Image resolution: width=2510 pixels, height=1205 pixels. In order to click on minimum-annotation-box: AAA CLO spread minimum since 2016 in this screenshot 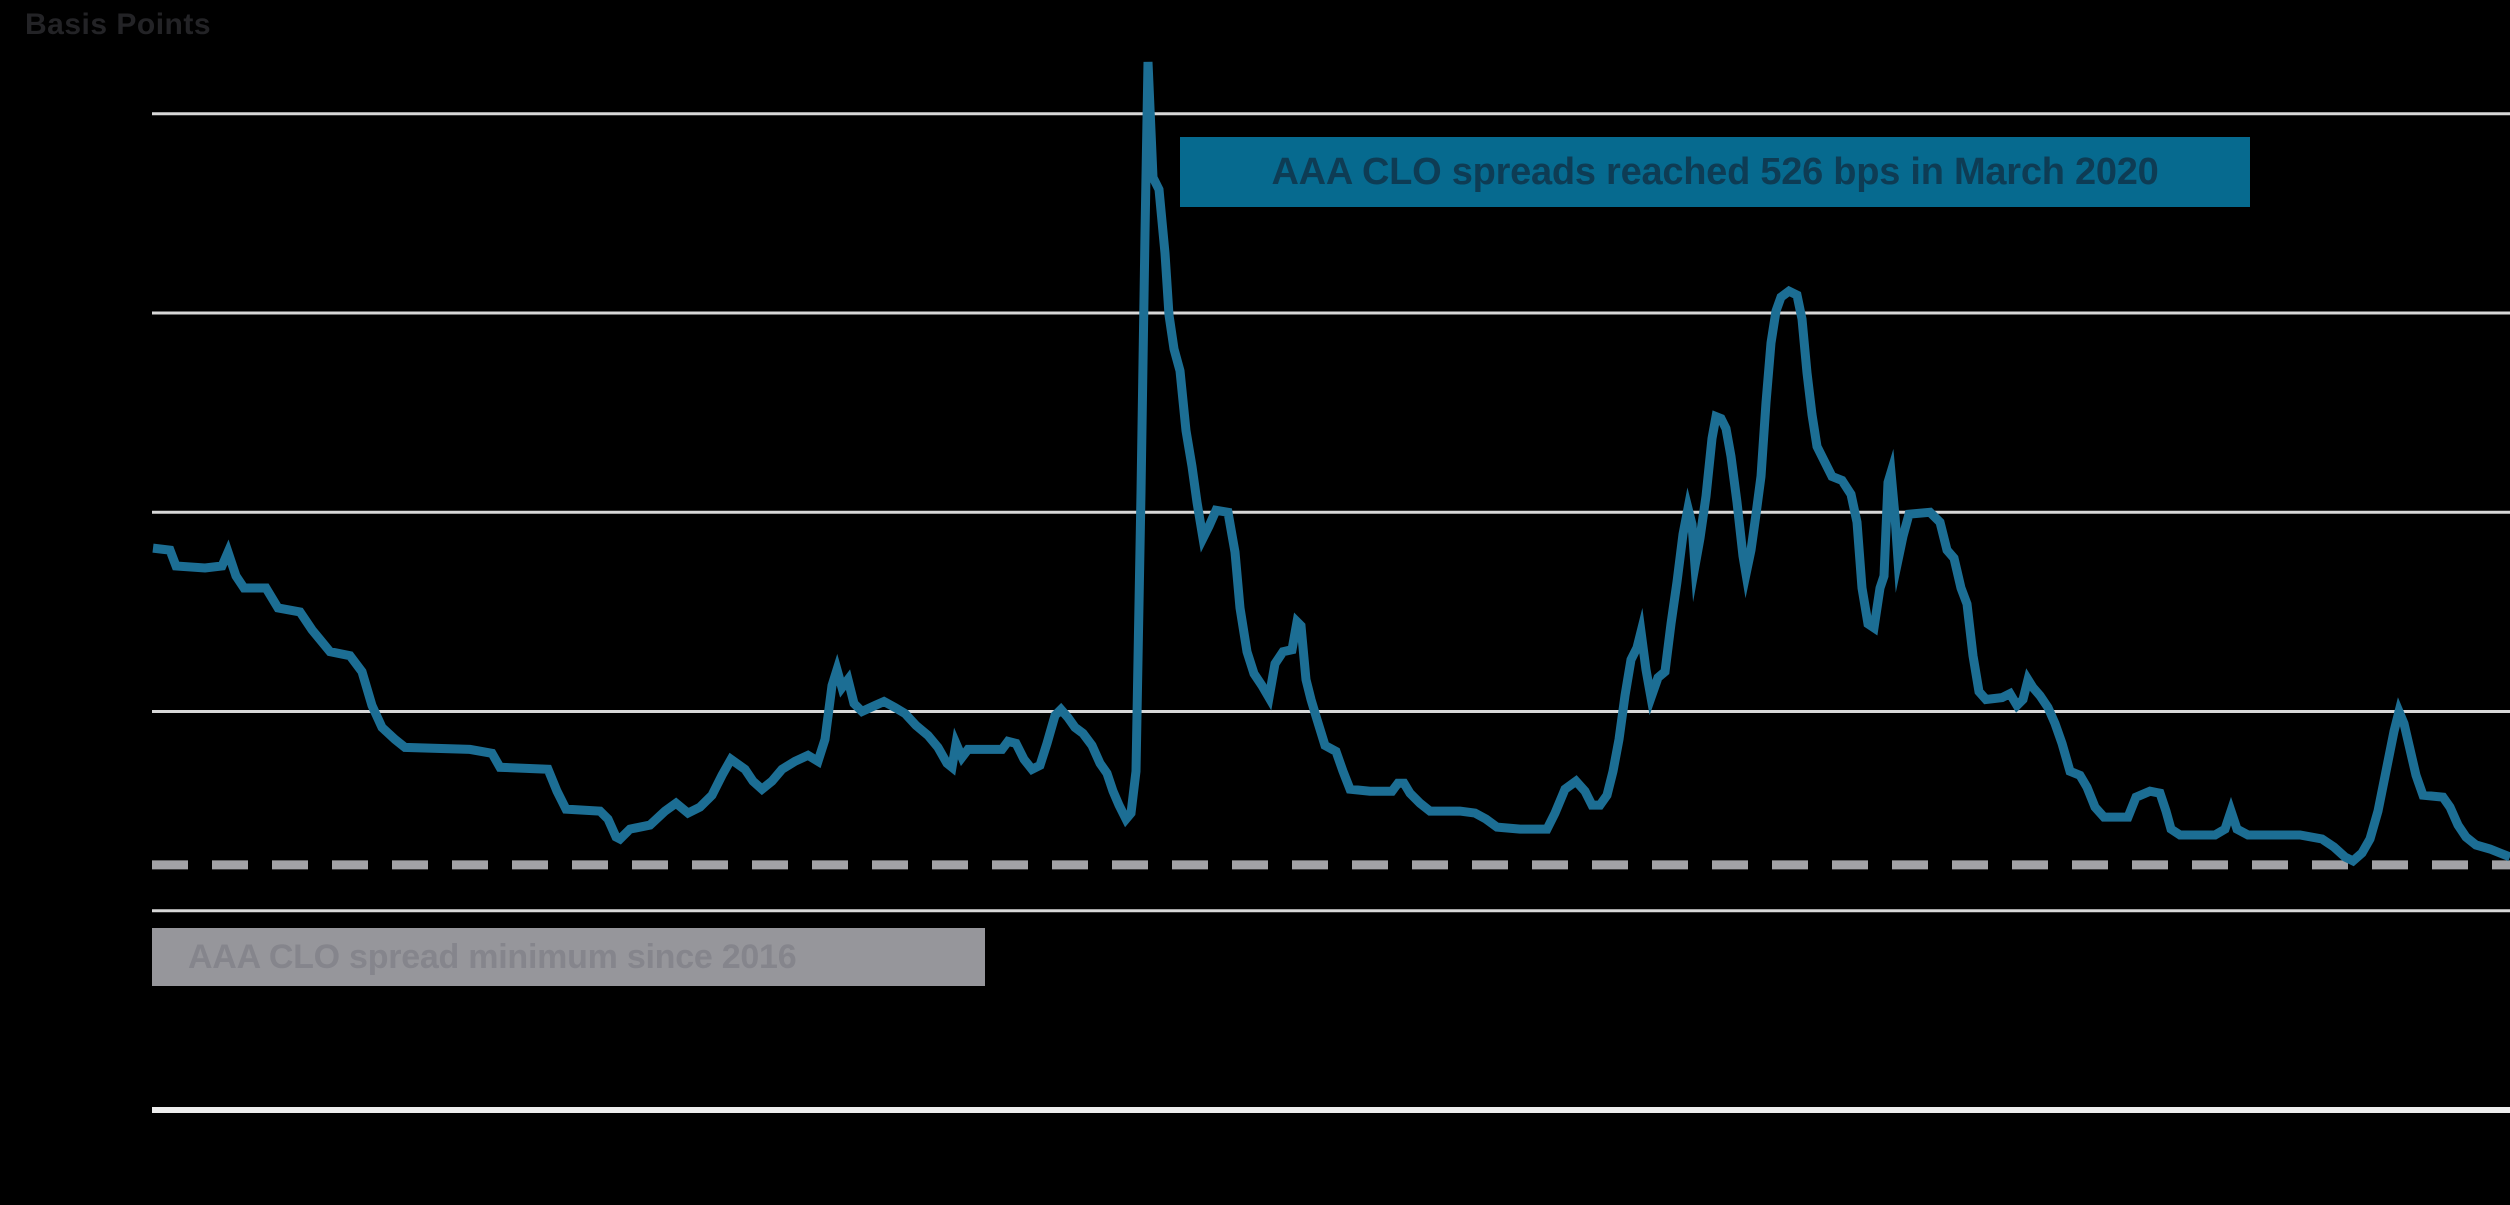, I will do `click(568, 957)`.